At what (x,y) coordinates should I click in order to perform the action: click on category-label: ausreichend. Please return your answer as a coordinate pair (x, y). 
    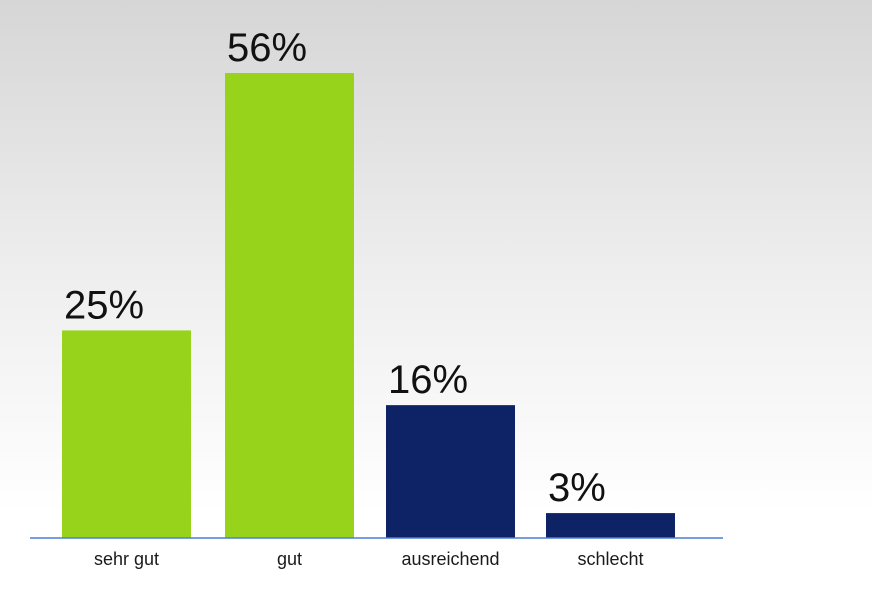
    Looking at the image, I should click on (450, 559).